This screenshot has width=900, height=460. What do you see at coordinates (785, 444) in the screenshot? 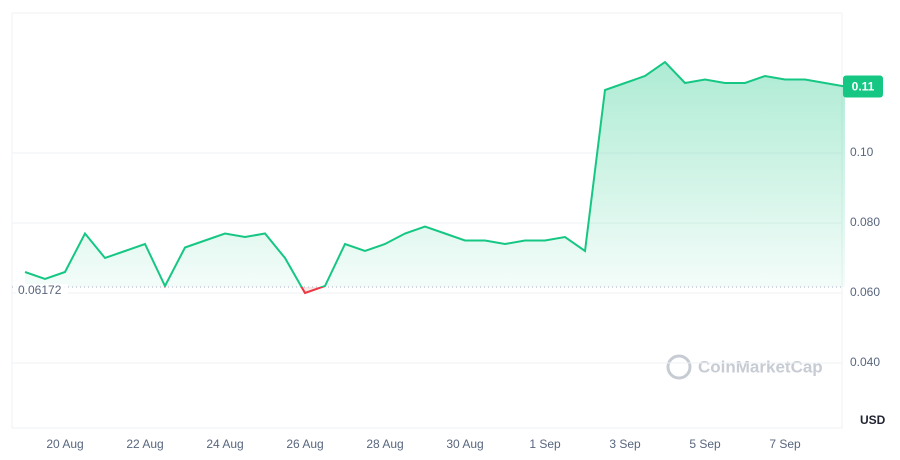
I see `x-tick-label: 7 Sep` at bounding box center [785, 444].